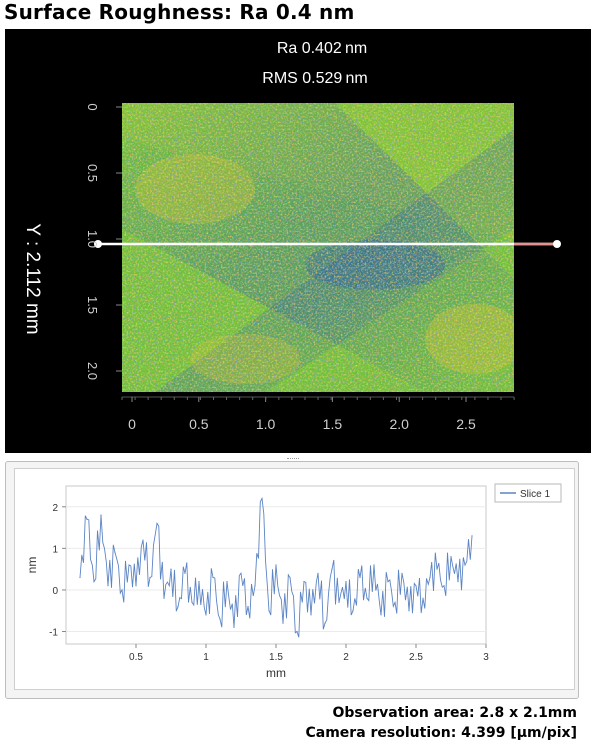 This screenshot has height=748, width=591. Describe the element at coordinates (92, 239) in the screenshot. I see `map-y-tick-label: 1.0` at that location.